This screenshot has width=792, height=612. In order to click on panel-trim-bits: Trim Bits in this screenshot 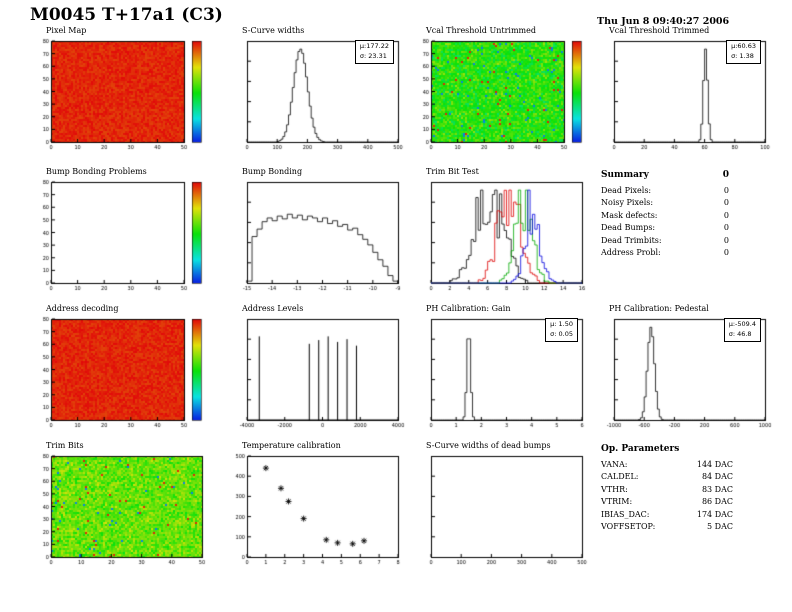, I will do `click(123, 507)`.